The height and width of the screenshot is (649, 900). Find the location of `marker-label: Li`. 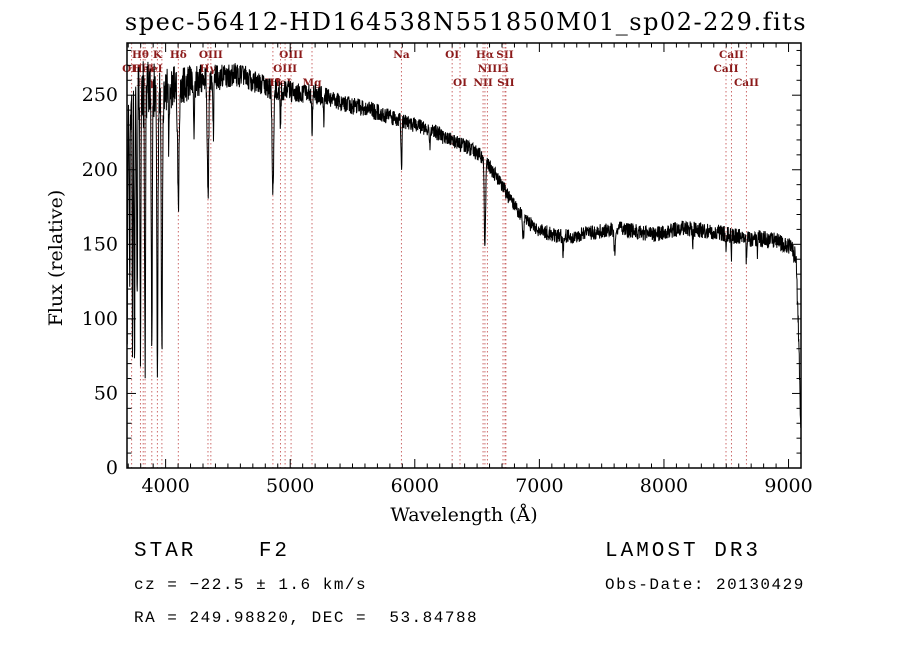

marker-label: Li is located at coordinates (502, 69).